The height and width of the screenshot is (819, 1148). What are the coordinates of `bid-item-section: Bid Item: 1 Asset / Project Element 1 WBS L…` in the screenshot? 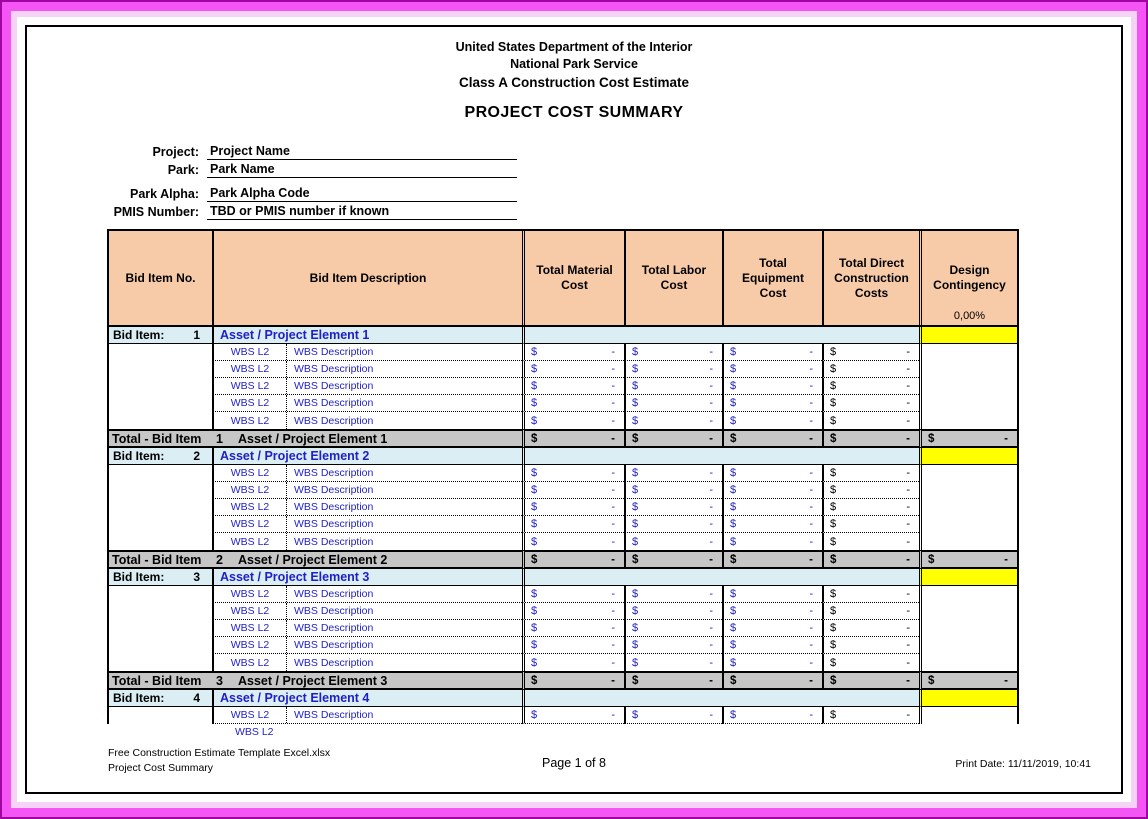 It's located at (563, 387).